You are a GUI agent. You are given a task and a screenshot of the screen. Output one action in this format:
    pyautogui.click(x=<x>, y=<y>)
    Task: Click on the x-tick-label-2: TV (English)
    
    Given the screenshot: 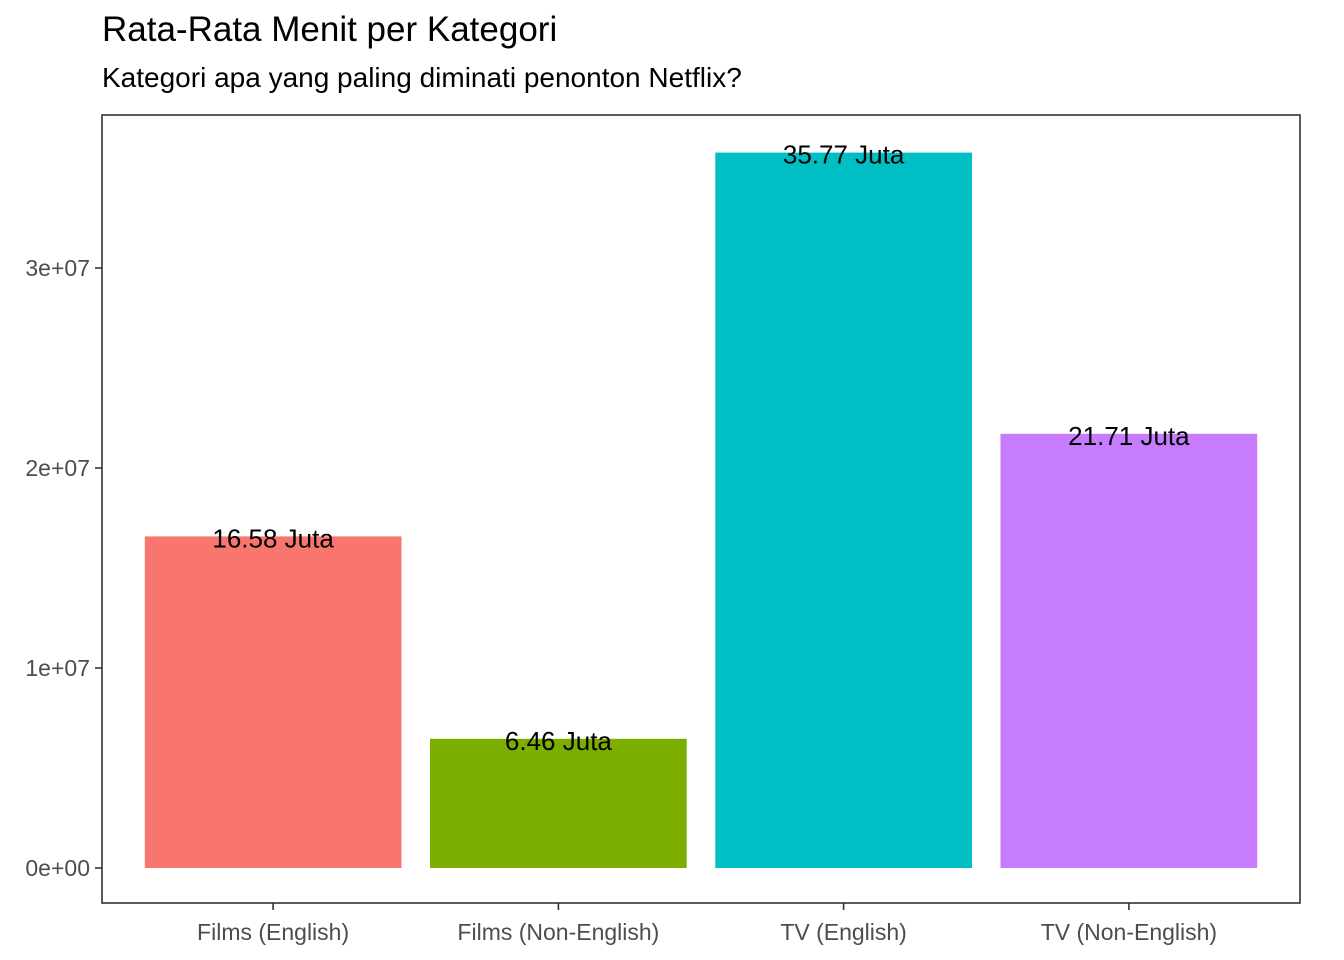 What is the action you would take?
    pyautogui.click(x=843, y=932)
    